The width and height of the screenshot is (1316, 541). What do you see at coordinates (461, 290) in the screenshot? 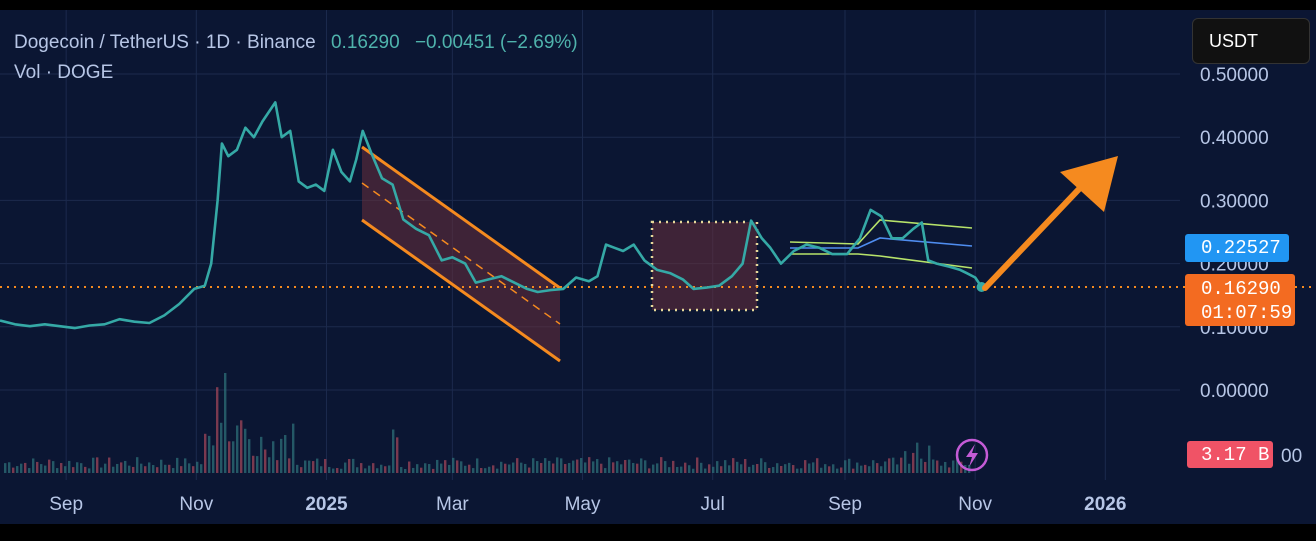
I see `channel-lower-line` at bounding box center [461, 290].